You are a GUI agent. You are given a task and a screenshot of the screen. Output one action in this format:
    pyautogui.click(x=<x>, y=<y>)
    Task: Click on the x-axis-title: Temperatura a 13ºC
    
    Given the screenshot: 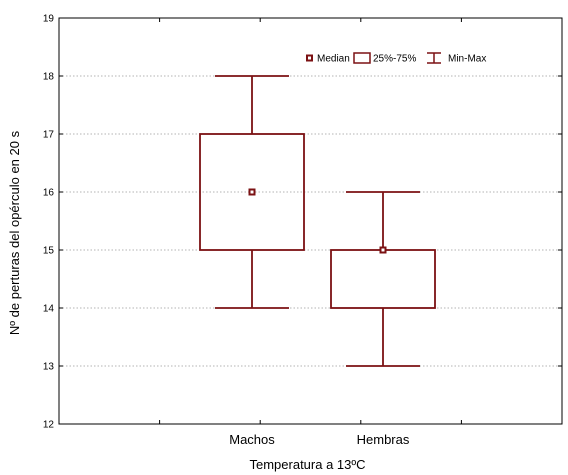 What is the action you would take?
    pyautogui.click(x=307, y=464)
    